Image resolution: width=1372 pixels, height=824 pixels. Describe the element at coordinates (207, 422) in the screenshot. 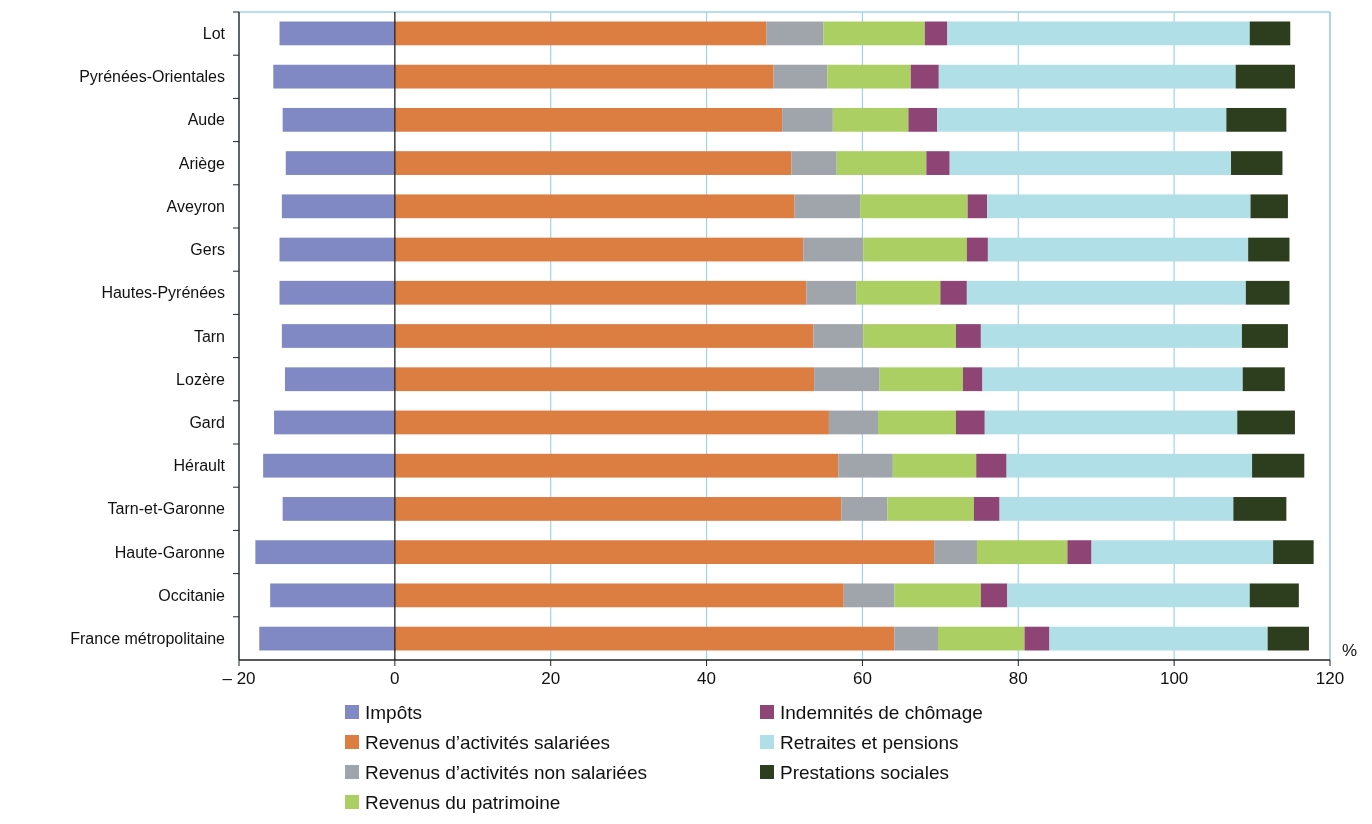

I see `y-tick-label: Gard` at that location.